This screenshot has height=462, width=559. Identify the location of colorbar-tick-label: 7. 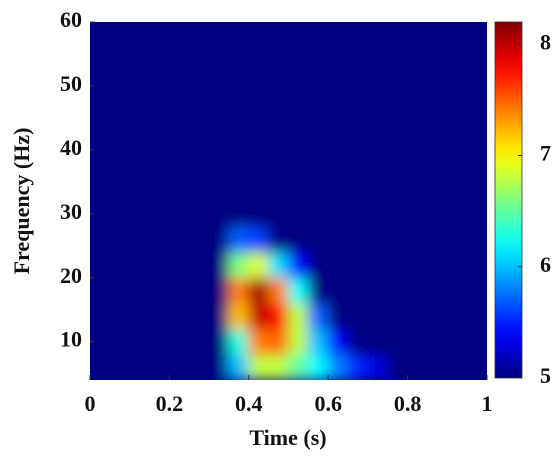
(545, 153).